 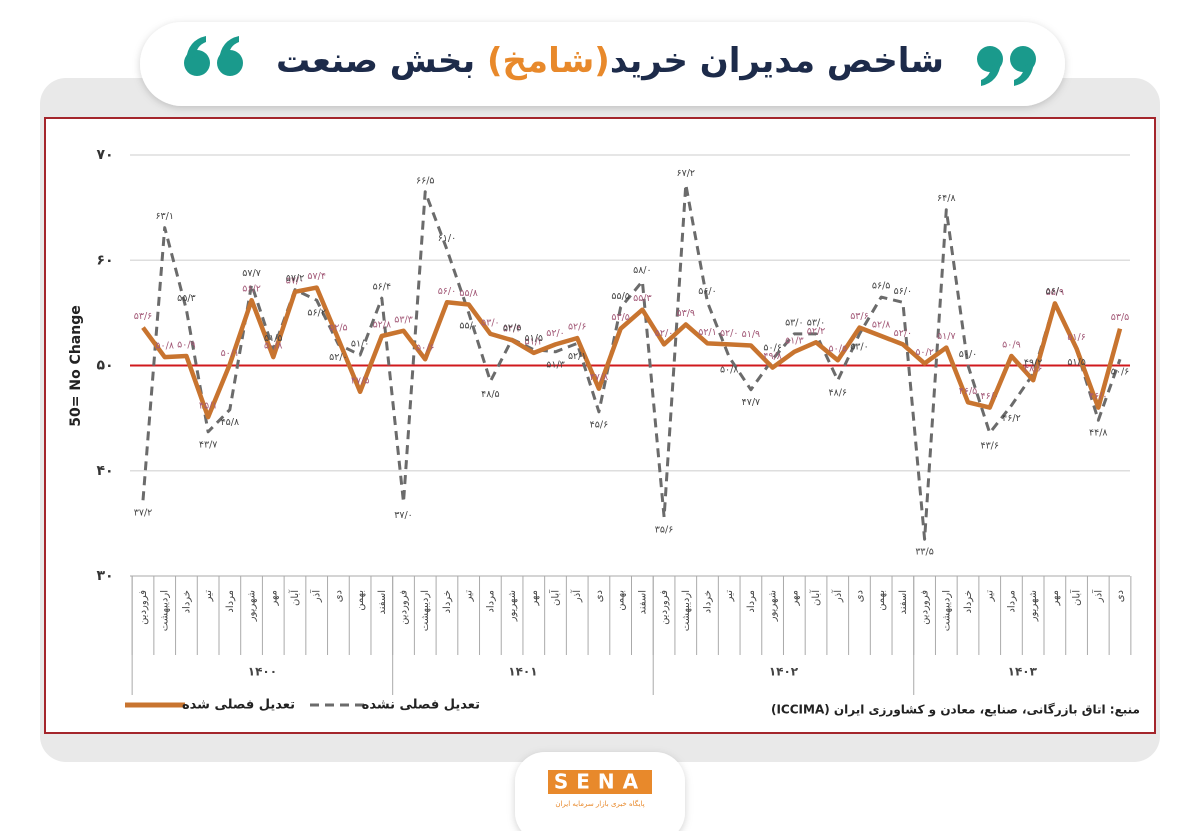 I want to click on data-label: ۵۳/۶, so click(x=143, y=316).